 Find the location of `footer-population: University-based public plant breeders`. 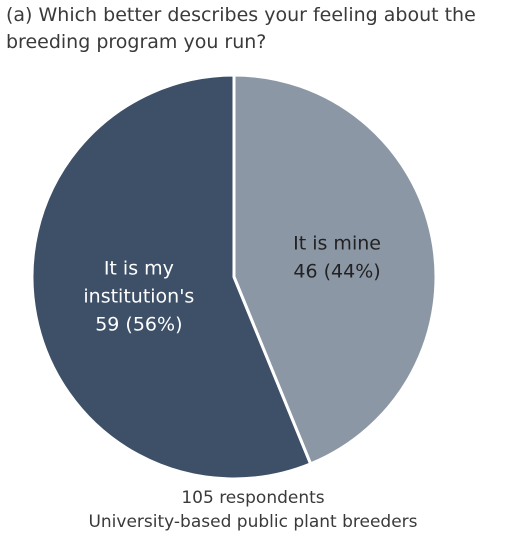

footer-population: University-based public plant breeders is located at coordinates (253, 522).